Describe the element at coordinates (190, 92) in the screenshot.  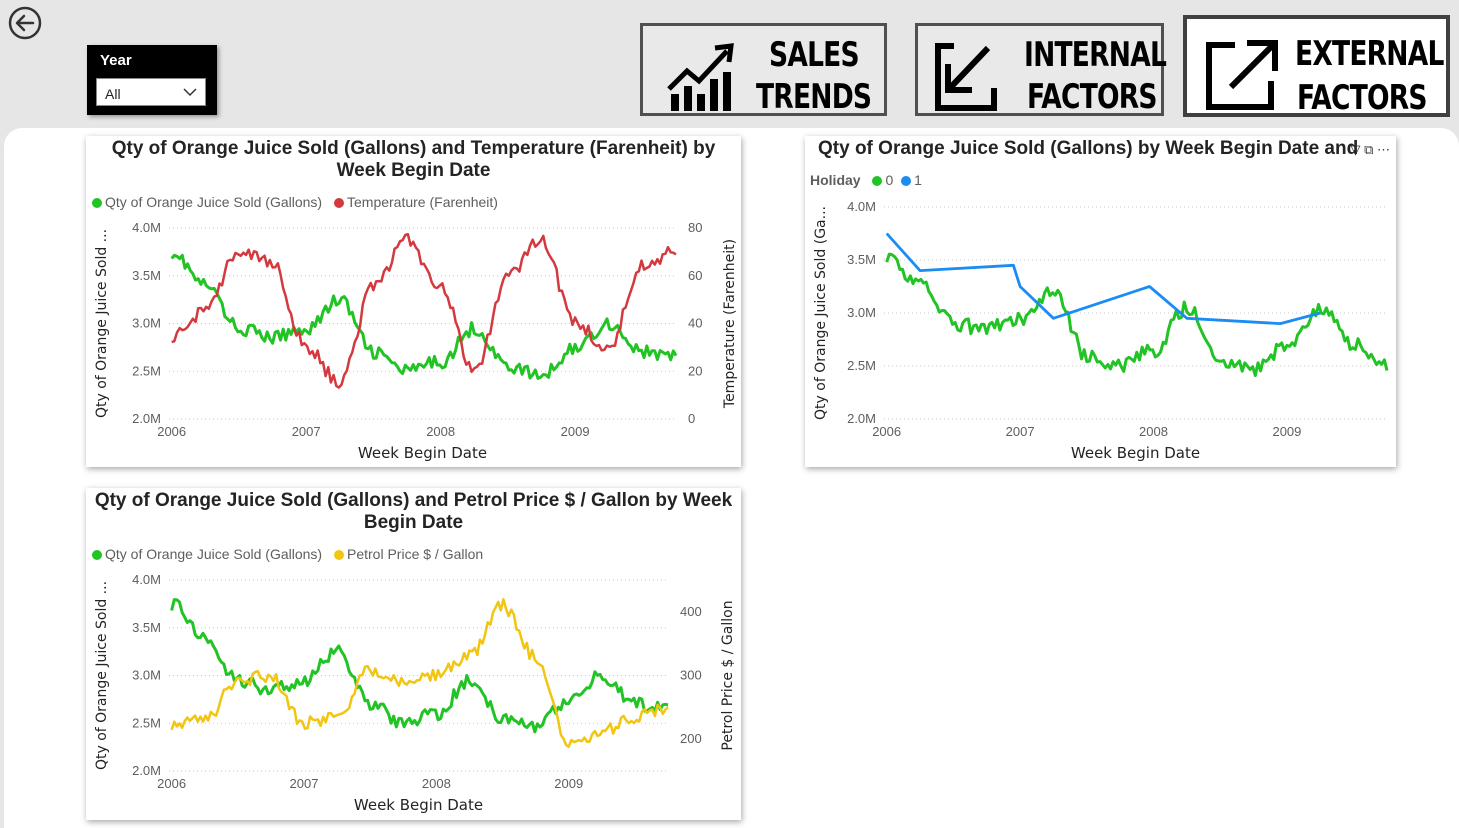
I see `chevron-down-icon` at that location.